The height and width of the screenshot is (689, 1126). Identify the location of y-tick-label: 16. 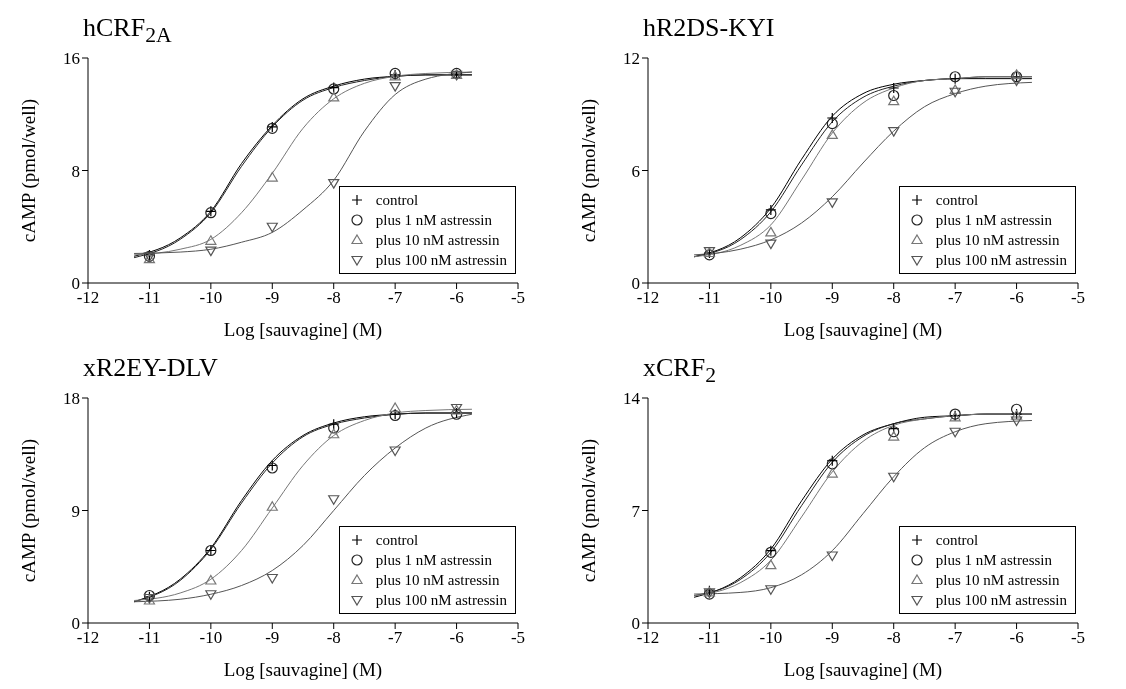
(71, 59).